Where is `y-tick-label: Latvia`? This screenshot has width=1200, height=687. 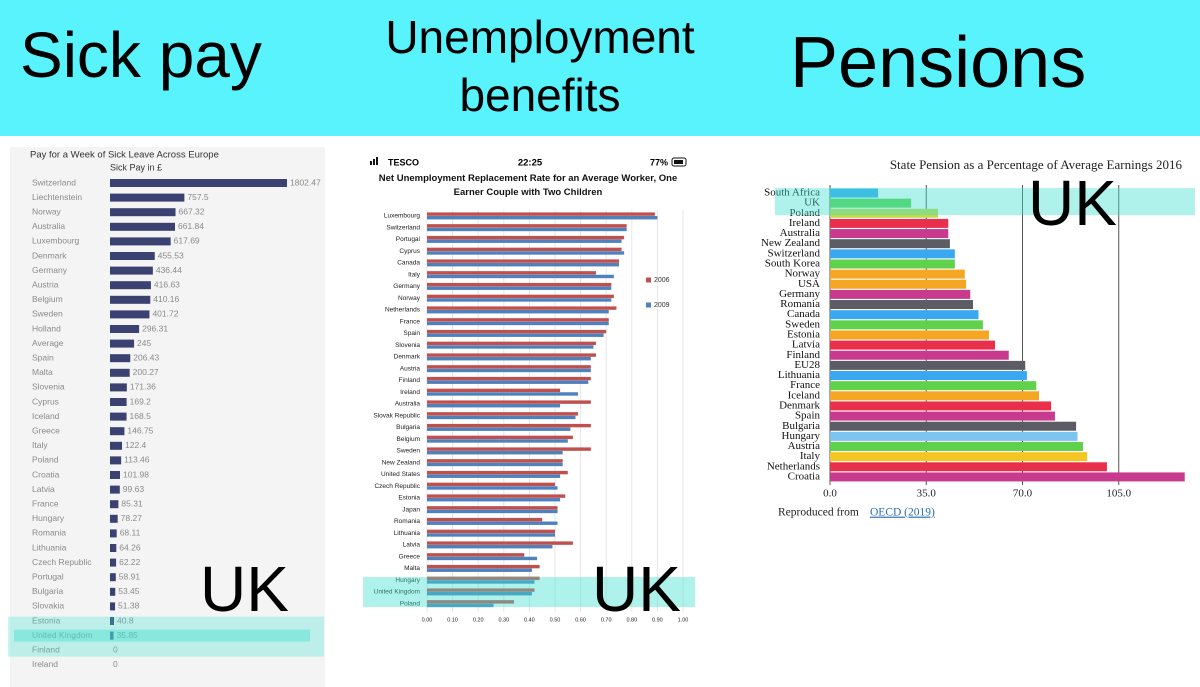 y-tick-label: Latvia is located at coordinates (412, 545).